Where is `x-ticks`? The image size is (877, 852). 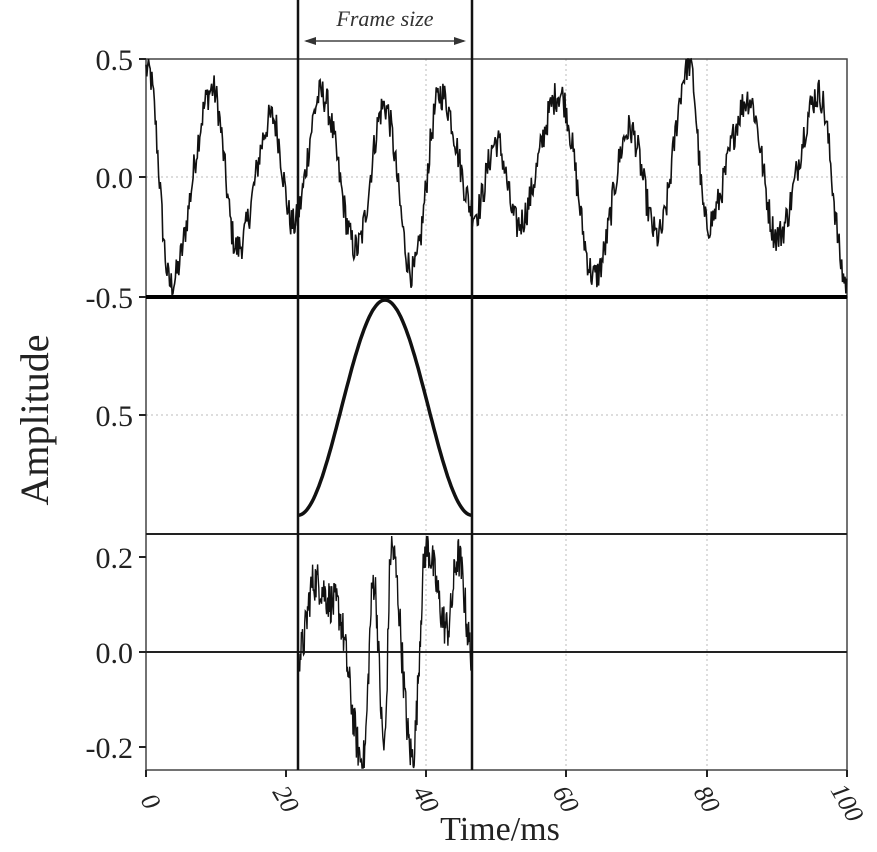
x-ticks is located at coordinates (496, 773).